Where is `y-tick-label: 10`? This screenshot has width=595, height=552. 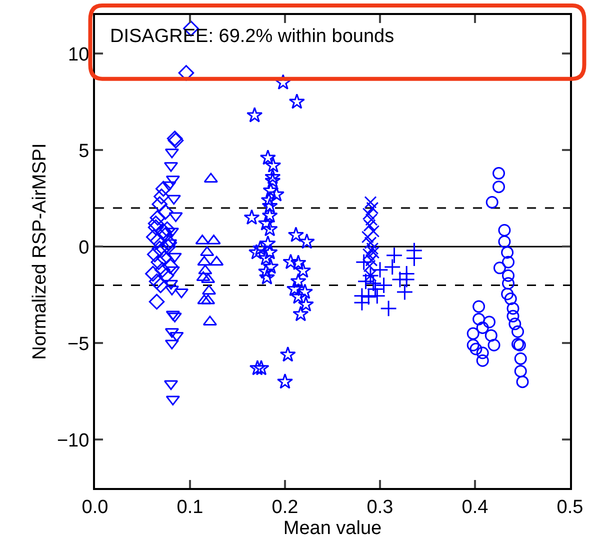 y-tick-label: 10 is located at coordinates (79, 55).